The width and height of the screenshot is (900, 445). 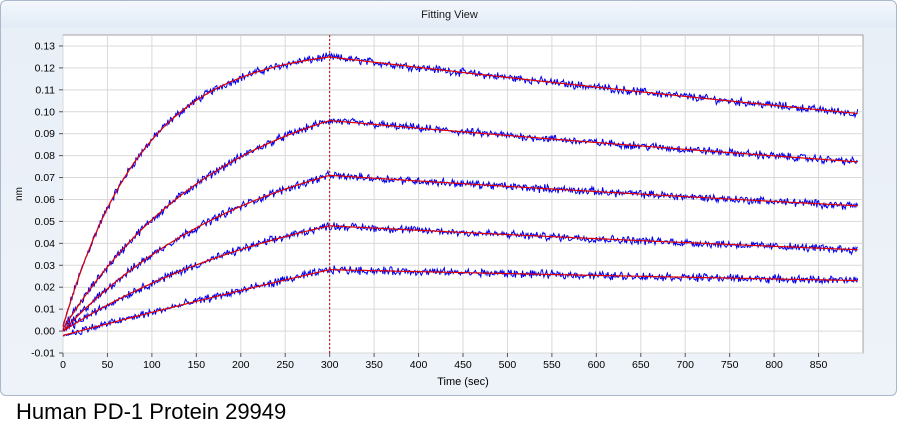 I want to click on x-tick-label: 450, so click(x=463, y=365).